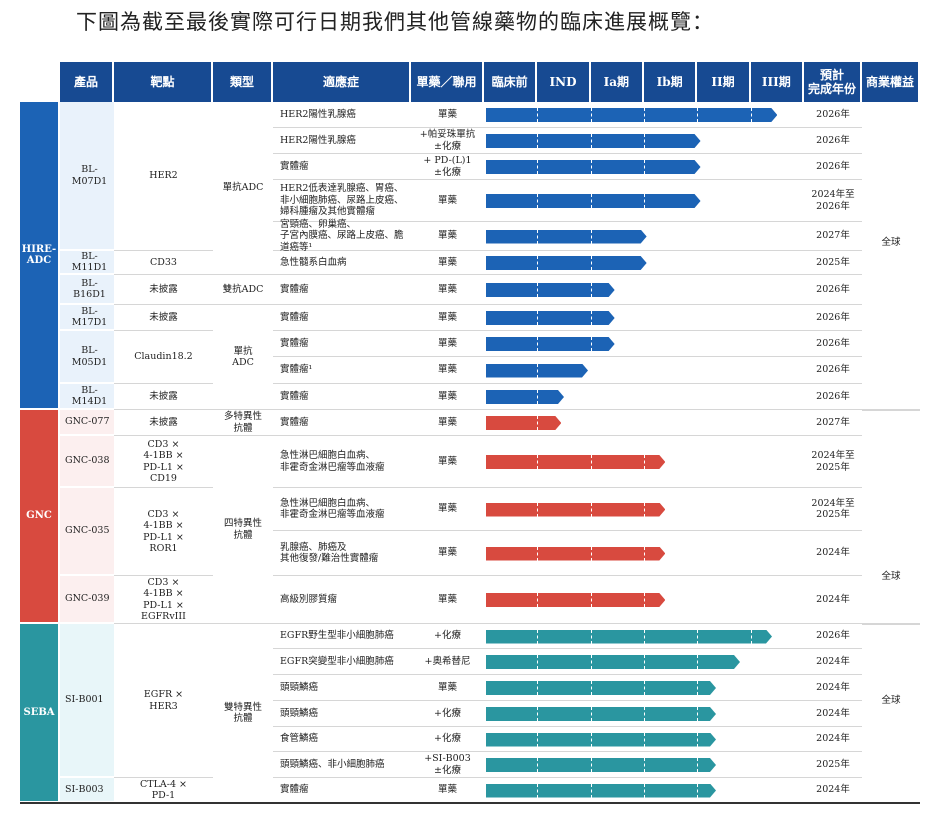 This screenshot has width=941, height=814. What do you see at coordinates (342, 141) in the screenshot?
I see `indication-cell: HER2陽性乳腺癌` at bounding box center [342, 141].